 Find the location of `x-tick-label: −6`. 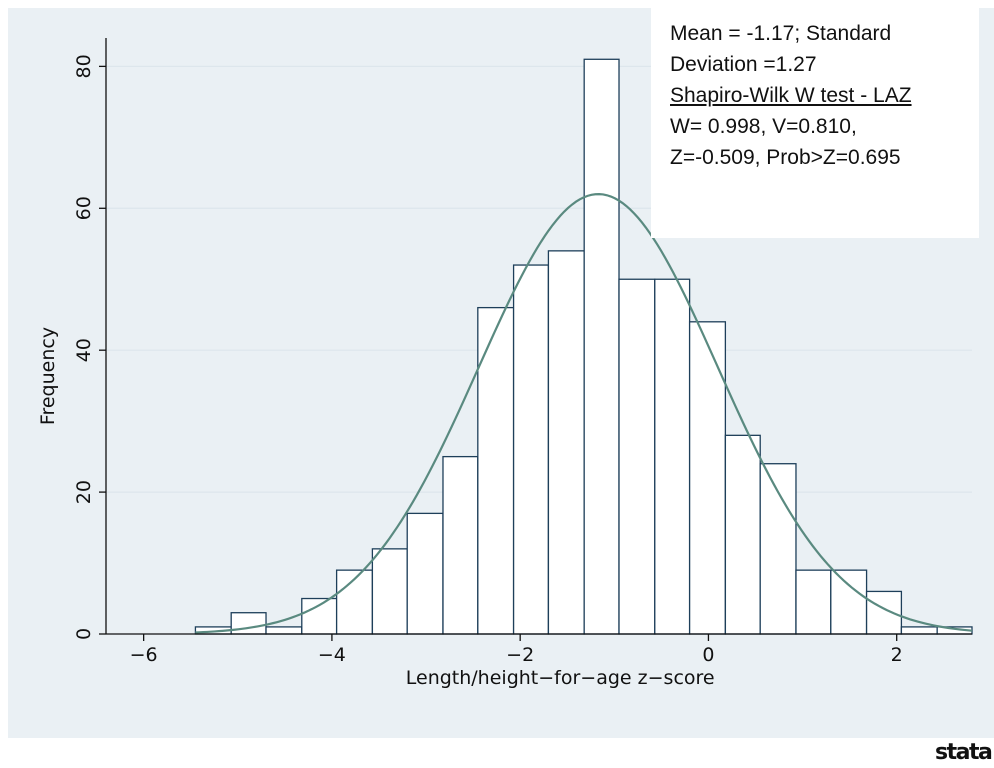

x-tick-label: −6 is located at coordinates (144, 655).